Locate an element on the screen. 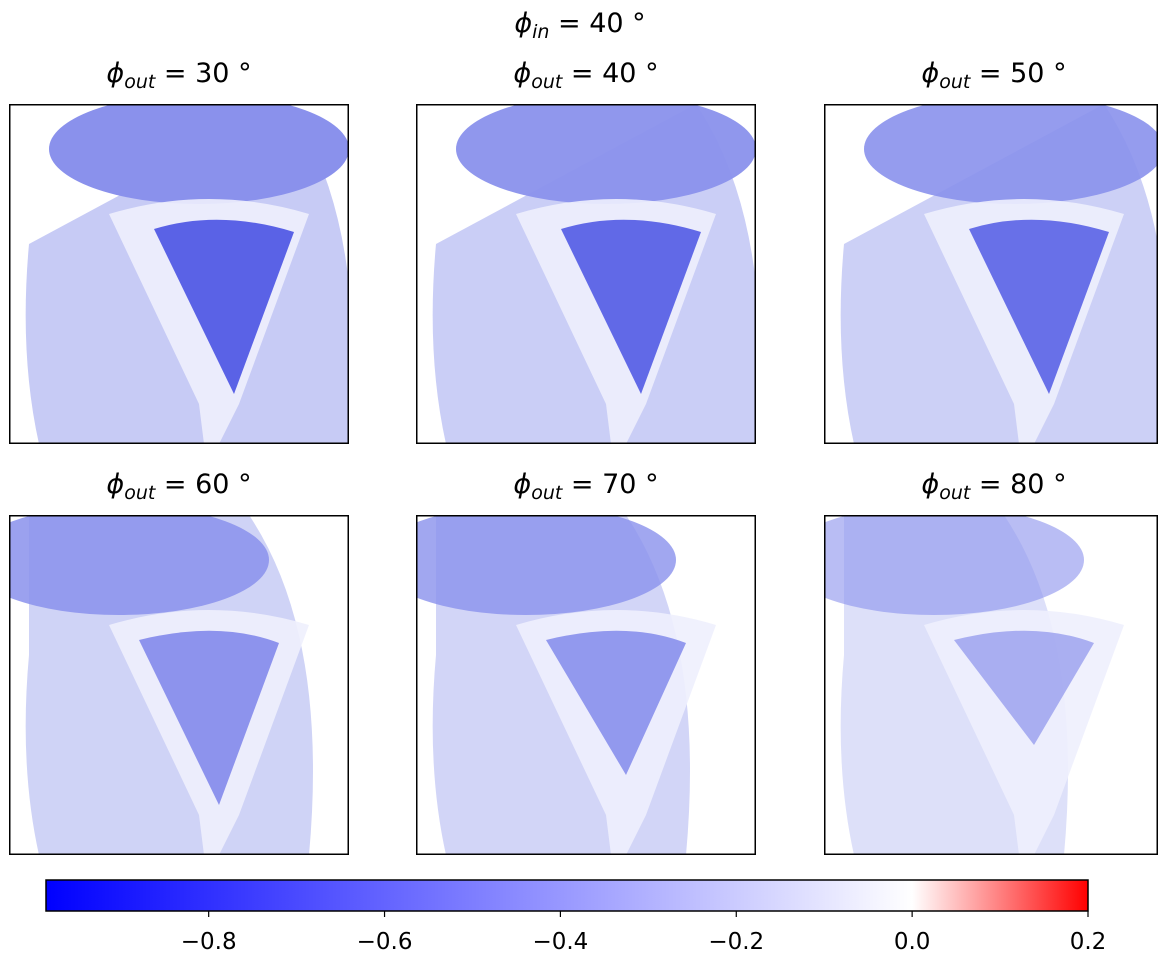 The height and width of the screenshot is (956, 1159). tick-label: −0.8 is located at coordinates (209, 942).